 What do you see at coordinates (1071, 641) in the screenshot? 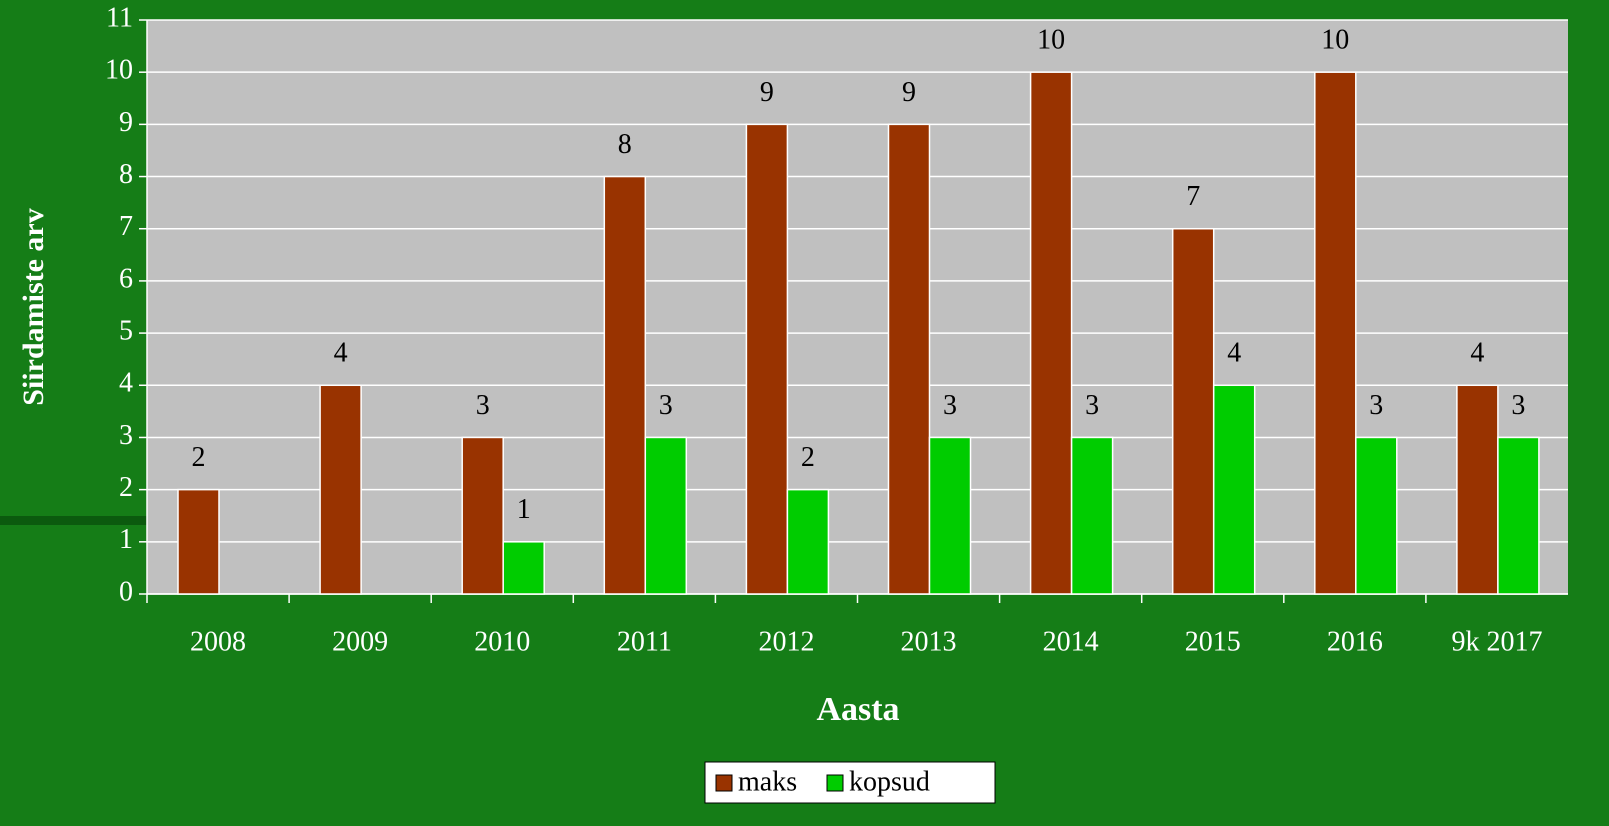
I see `x-tick-label: 2014` at bounding box center [1071, 641].